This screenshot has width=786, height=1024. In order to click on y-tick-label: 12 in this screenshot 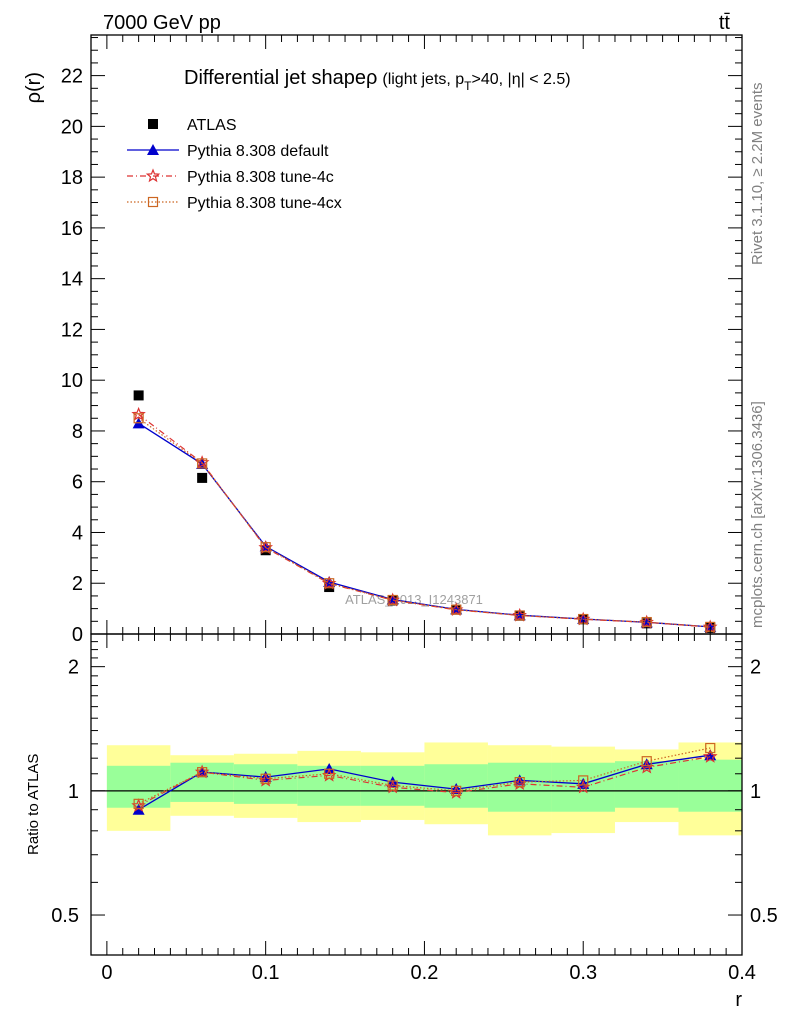, I will do `click(72, 330)`.